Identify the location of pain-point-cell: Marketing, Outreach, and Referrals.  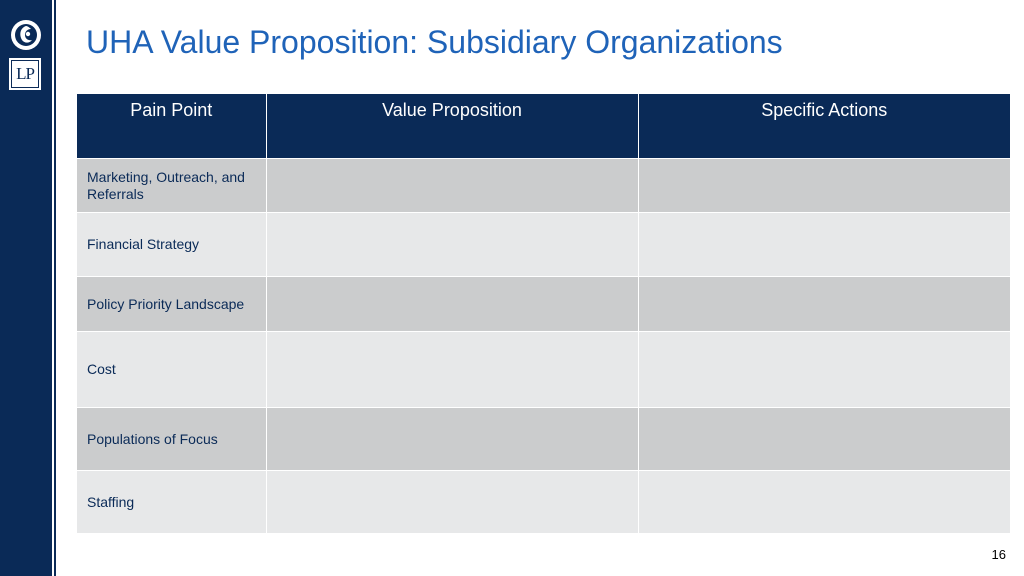
(172, 185).